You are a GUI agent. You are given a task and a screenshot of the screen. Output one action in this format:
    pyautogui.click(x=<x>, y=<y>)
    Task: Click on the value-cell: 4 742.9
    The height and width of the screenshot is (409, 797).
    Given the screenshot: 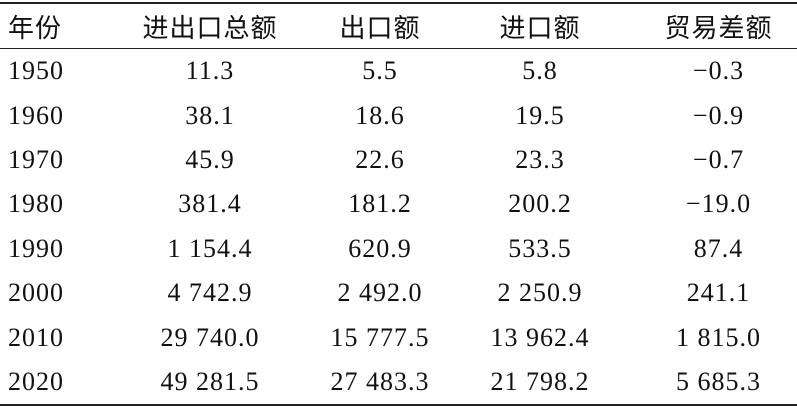 What is the action you would take?
    pyautogui.click(x=210, y=293)
    